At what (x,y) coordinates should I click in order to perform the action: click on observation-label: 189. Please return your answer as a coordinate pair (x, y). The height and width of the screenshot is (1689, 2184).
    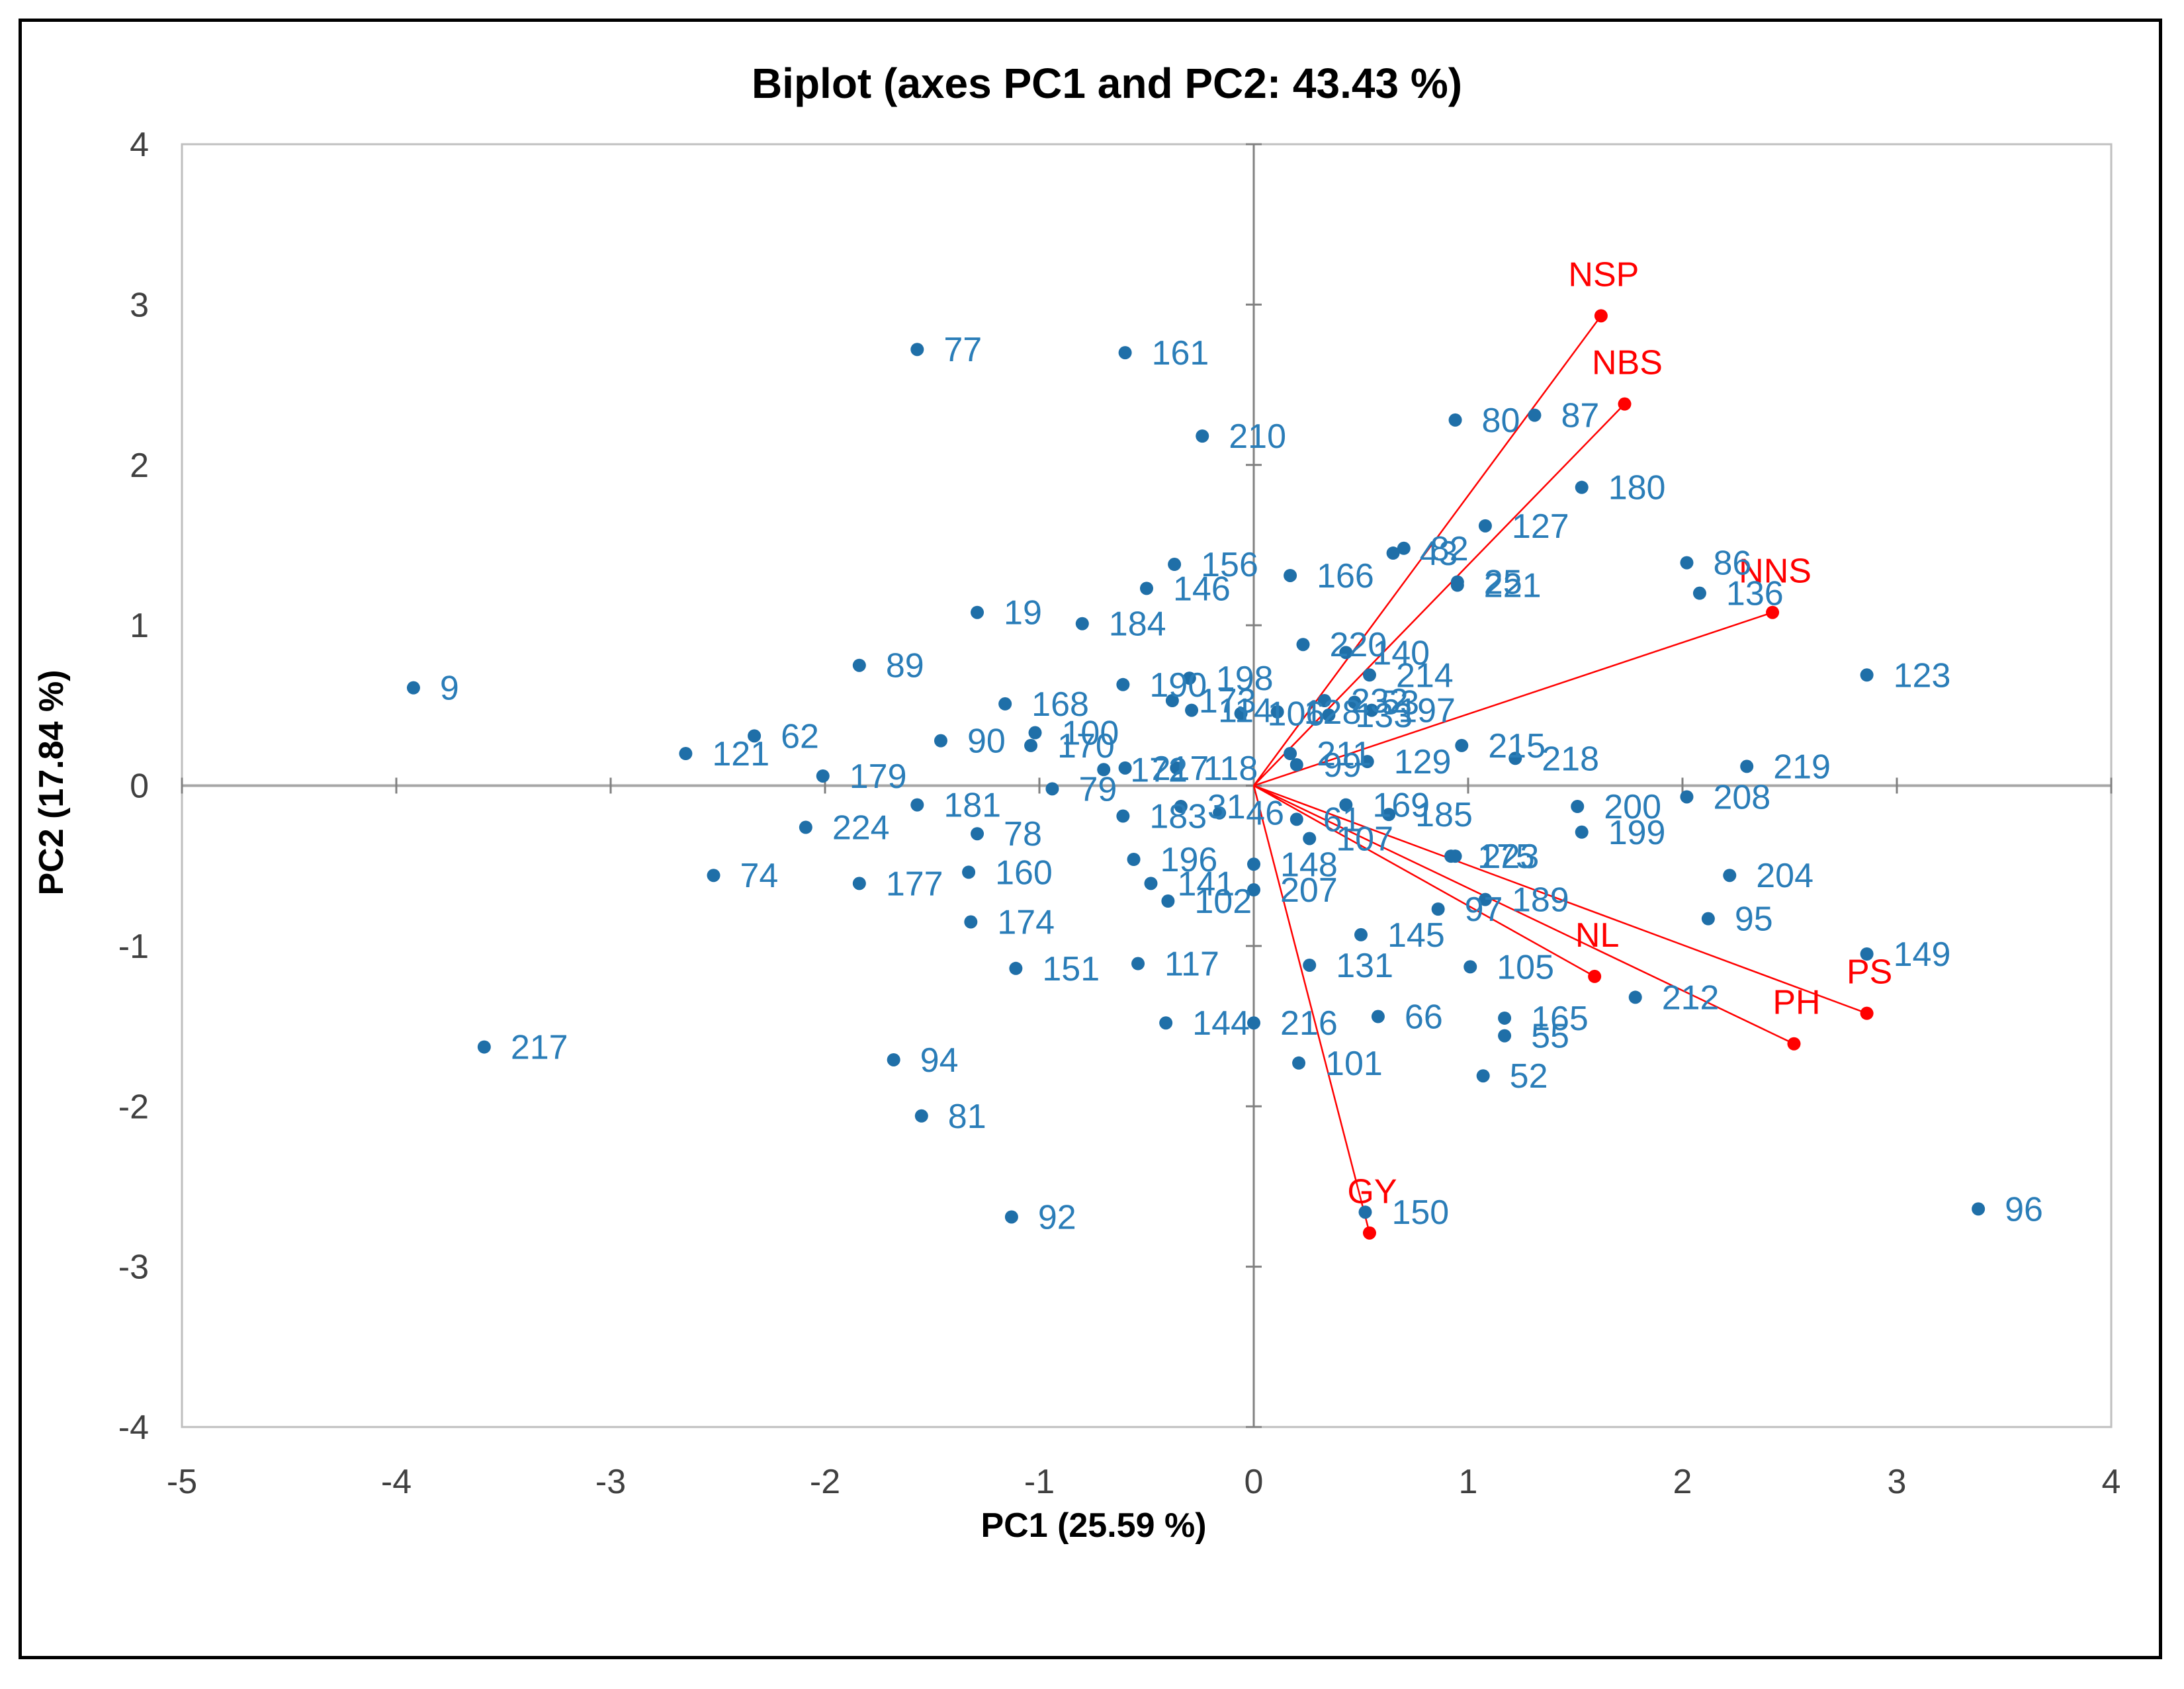
    Looking at the image, I should click on (1540, 900).